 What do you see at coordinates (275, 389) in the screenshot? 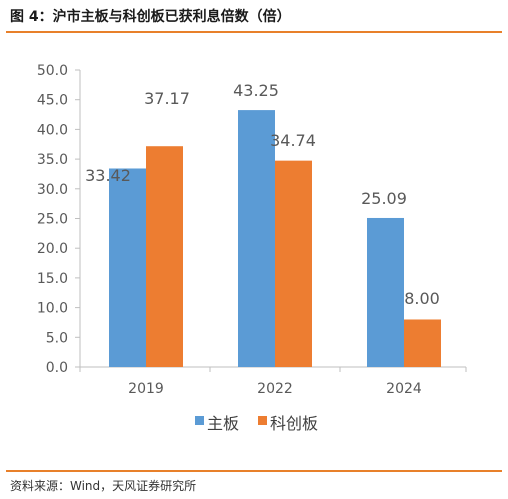
I see `x-tick-label: 2022` at bounding box center [275, 389].